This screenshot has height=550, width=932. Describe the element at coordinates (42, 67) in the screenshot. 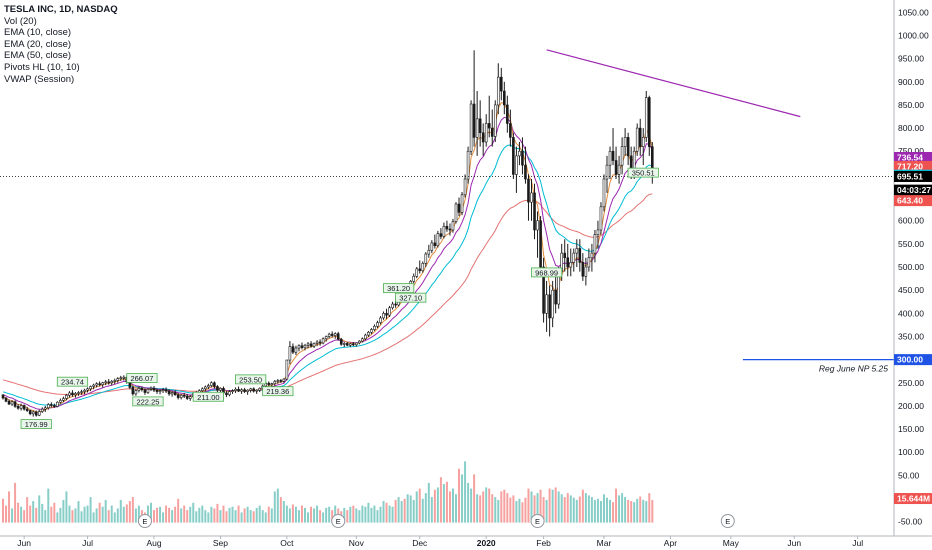

I see `legend-pivots: Pivots HL (10, 10)` at that location.